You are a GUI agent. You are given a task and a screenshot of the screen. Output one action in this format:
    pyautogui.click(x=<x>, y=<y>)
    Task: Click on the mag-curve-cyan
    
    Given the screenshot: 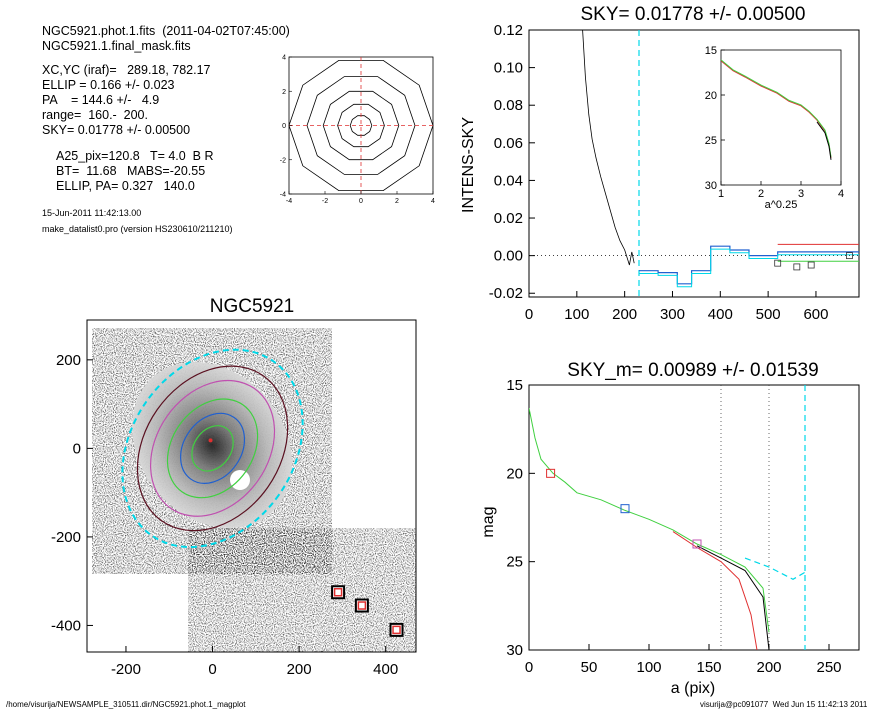 What is the action you would take?
    pyautogui.click(x=775, y=568)
    